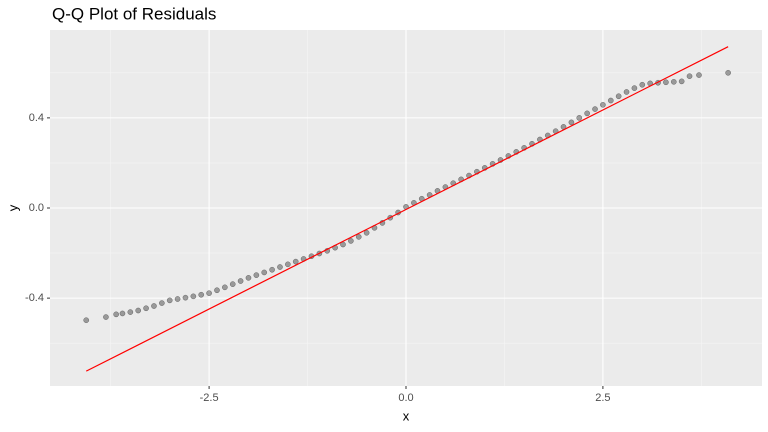 This screenshot has width=768, height=432. I want to click on x-tick-label: 0.0, so click(405, 398).